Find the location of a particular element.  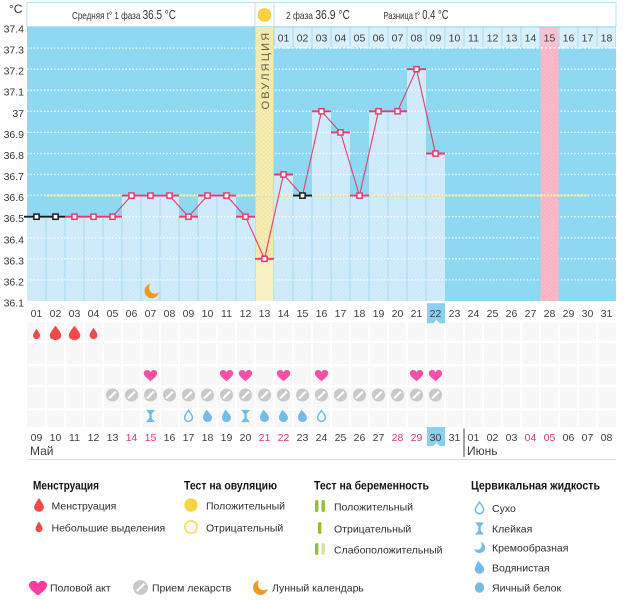

svg-text: Прием лекарств is located at coordinates (192, 589).